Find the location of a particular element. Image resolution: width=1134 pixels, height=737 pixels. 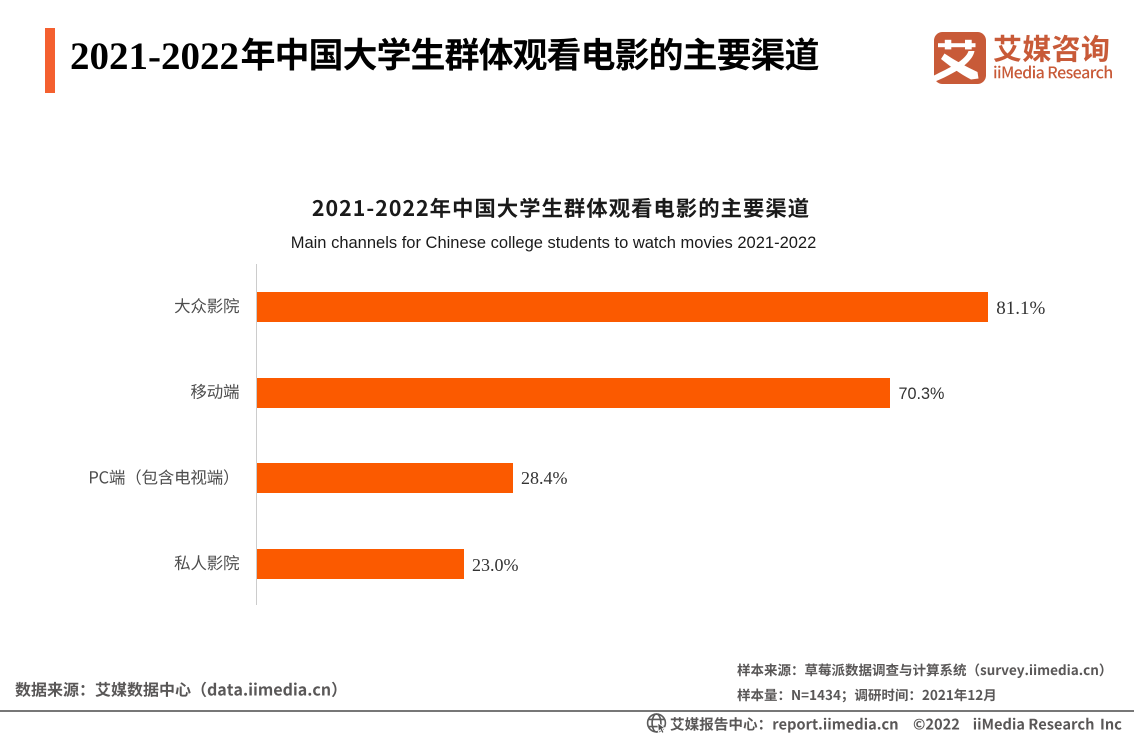

svg-text: 81.1% is located at coordinates (1020, 308).